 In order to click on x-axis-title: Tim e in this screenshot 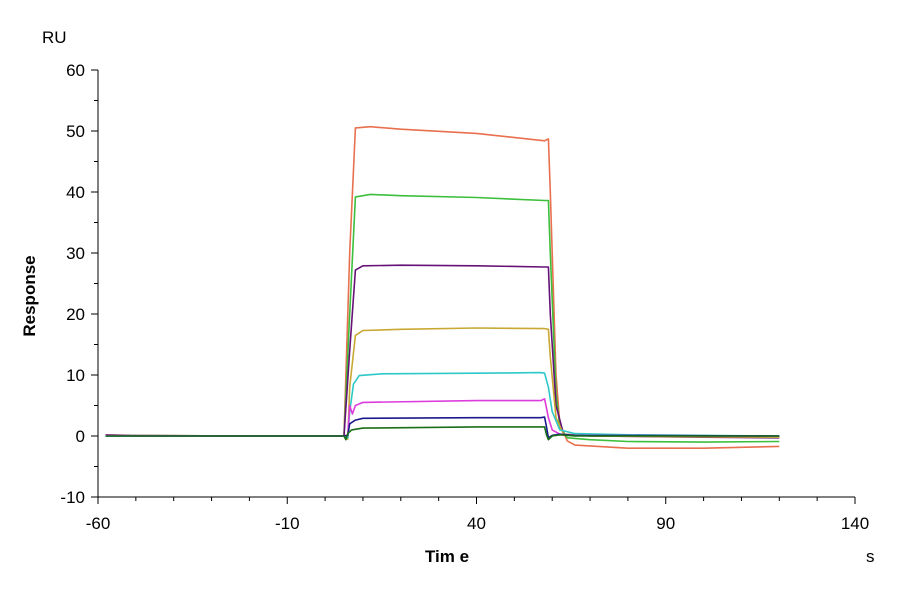, I will do `click(447, 556)`.